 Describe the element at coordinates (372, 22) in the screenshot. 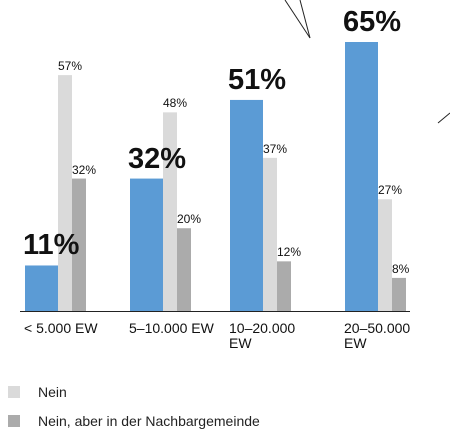

I see `value-label: 65%` at that location.